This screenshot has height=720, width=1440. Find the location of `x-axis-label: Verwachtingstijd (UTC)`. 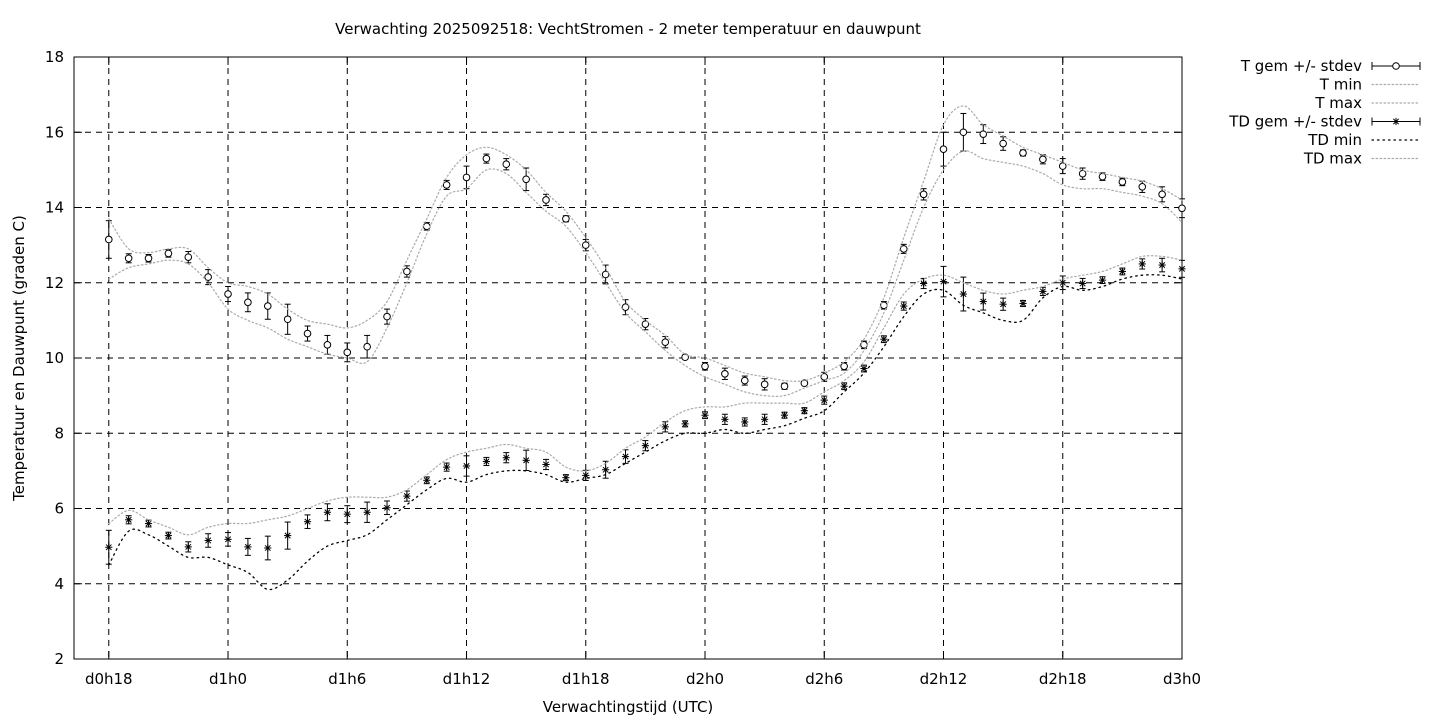

x-axis-label: Verwachtingstijd (UTC) is located at coordinates (628, 707).